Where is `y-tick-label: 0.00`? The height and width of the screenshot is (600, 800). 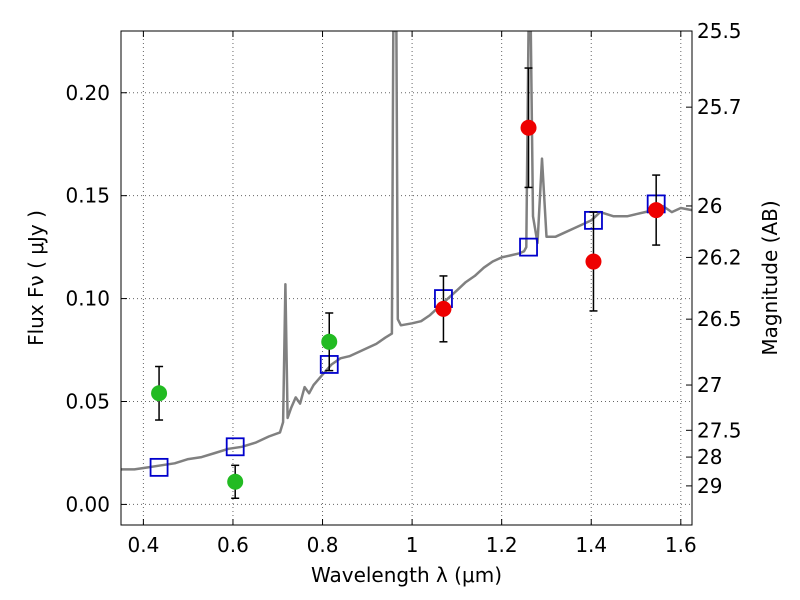 y-tick-label: 0.00 is located at coordinates (87, 504).